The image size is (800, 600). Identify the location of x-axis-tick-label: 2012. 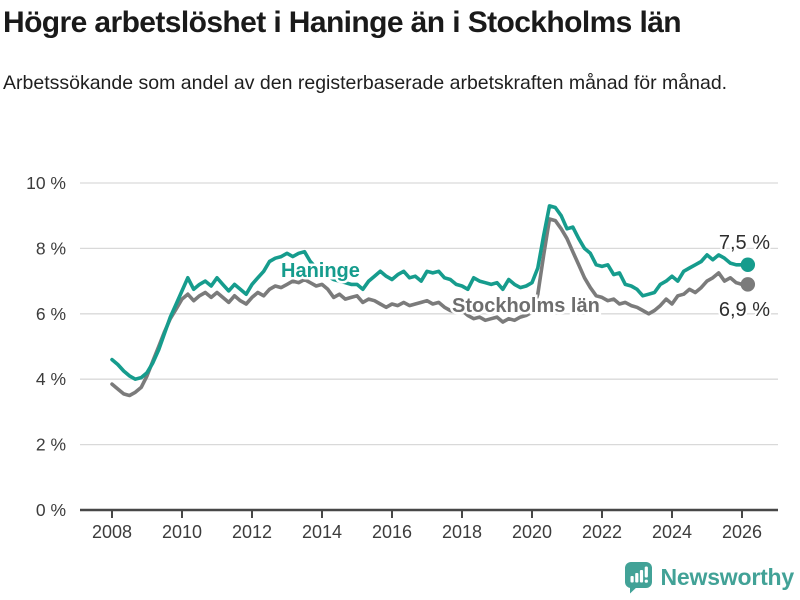
(252, 532).